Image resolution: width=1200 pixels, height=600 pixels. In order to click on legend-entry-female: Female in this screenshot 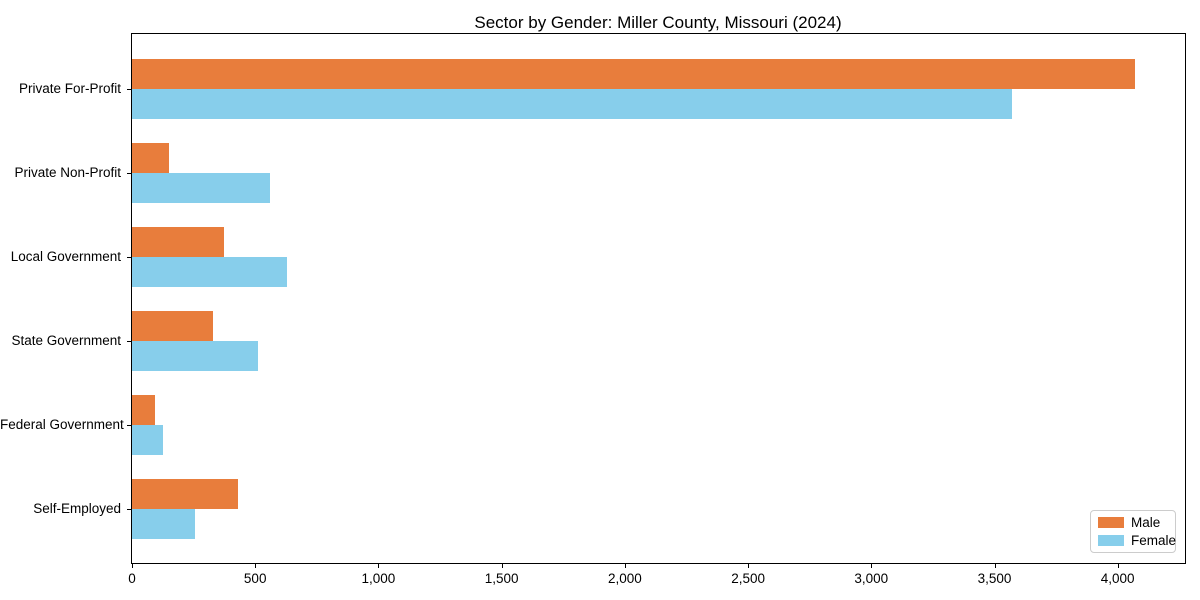, I will do `click(1137, 540)`.